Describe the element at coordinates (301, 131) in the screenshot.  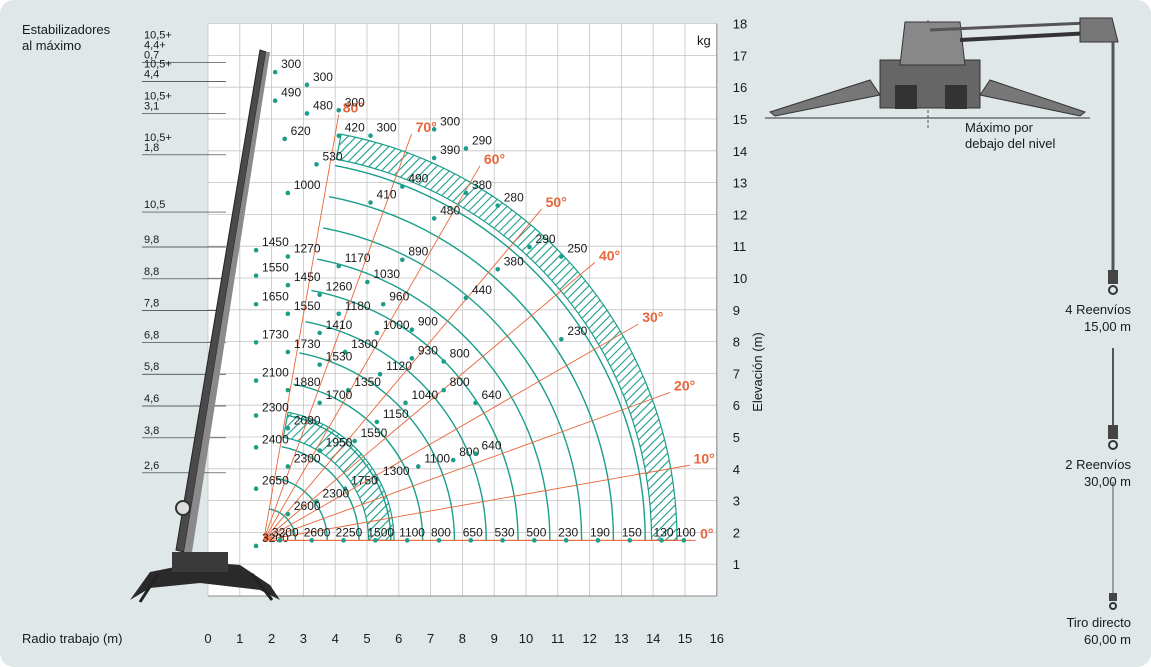
I see `load-value: 620` at that location.